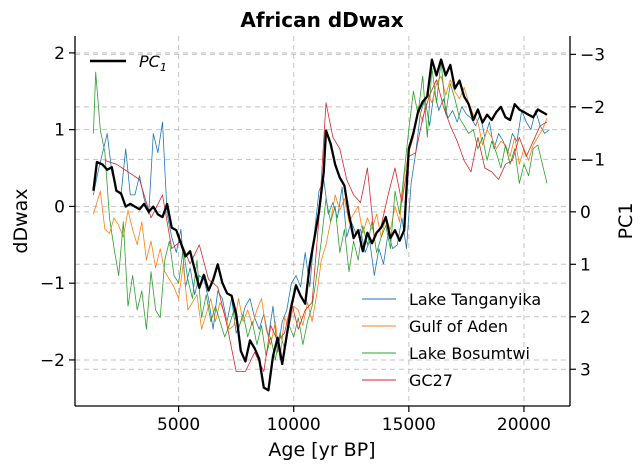 Image resolution: width=643 pixels, height=470 pixels. I want to click on legend-label-lake-bosumtwi: Lake Bosumtwi, so click(469, 353).